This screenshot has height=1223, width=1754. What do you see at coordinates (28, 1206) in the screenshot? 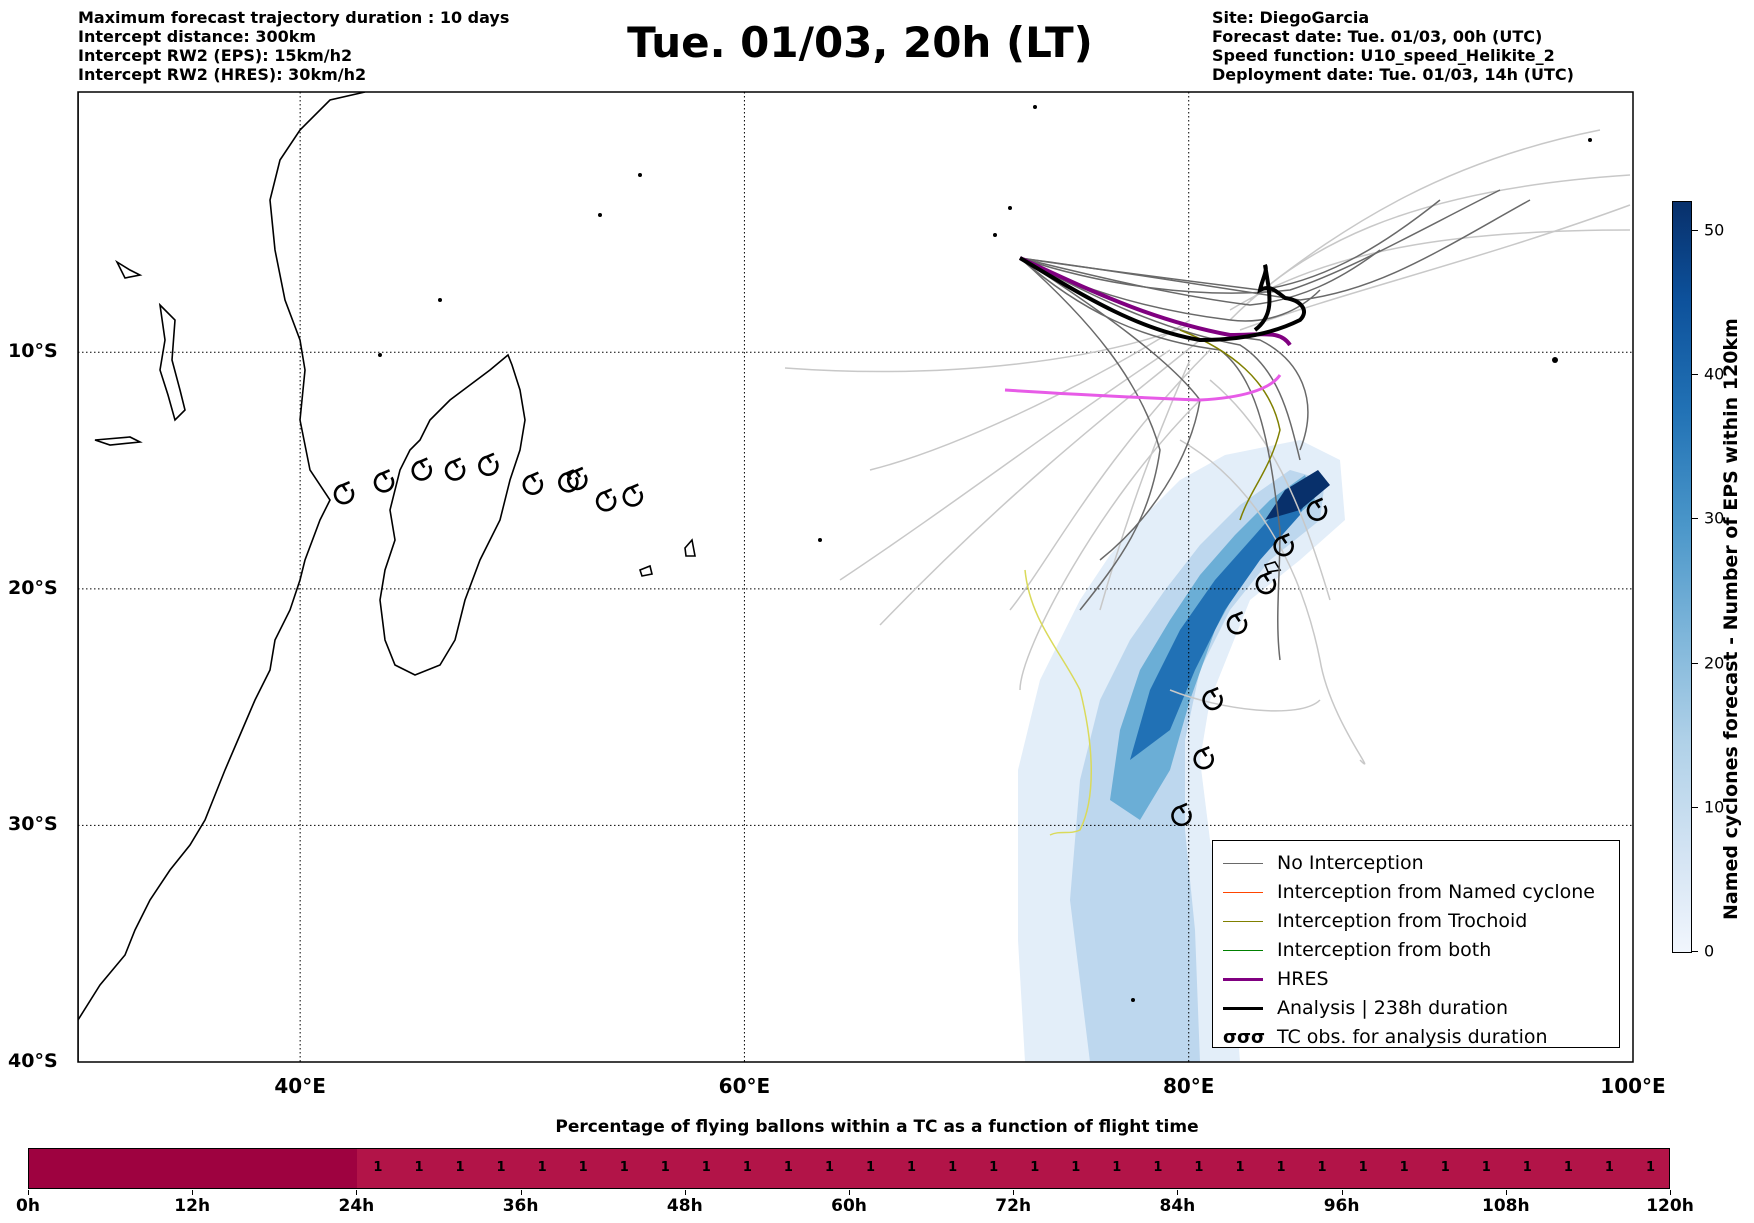
I see `flight-bar-tick-label: 0h` at bounding box center [28, 1206].